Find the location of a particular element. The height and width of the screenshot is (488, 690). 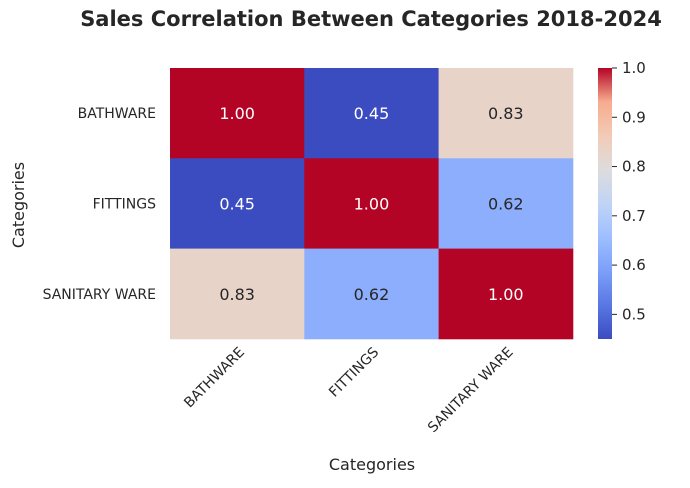

colorbar-tick-label: 0.9 is located at coordinates (634, 117).